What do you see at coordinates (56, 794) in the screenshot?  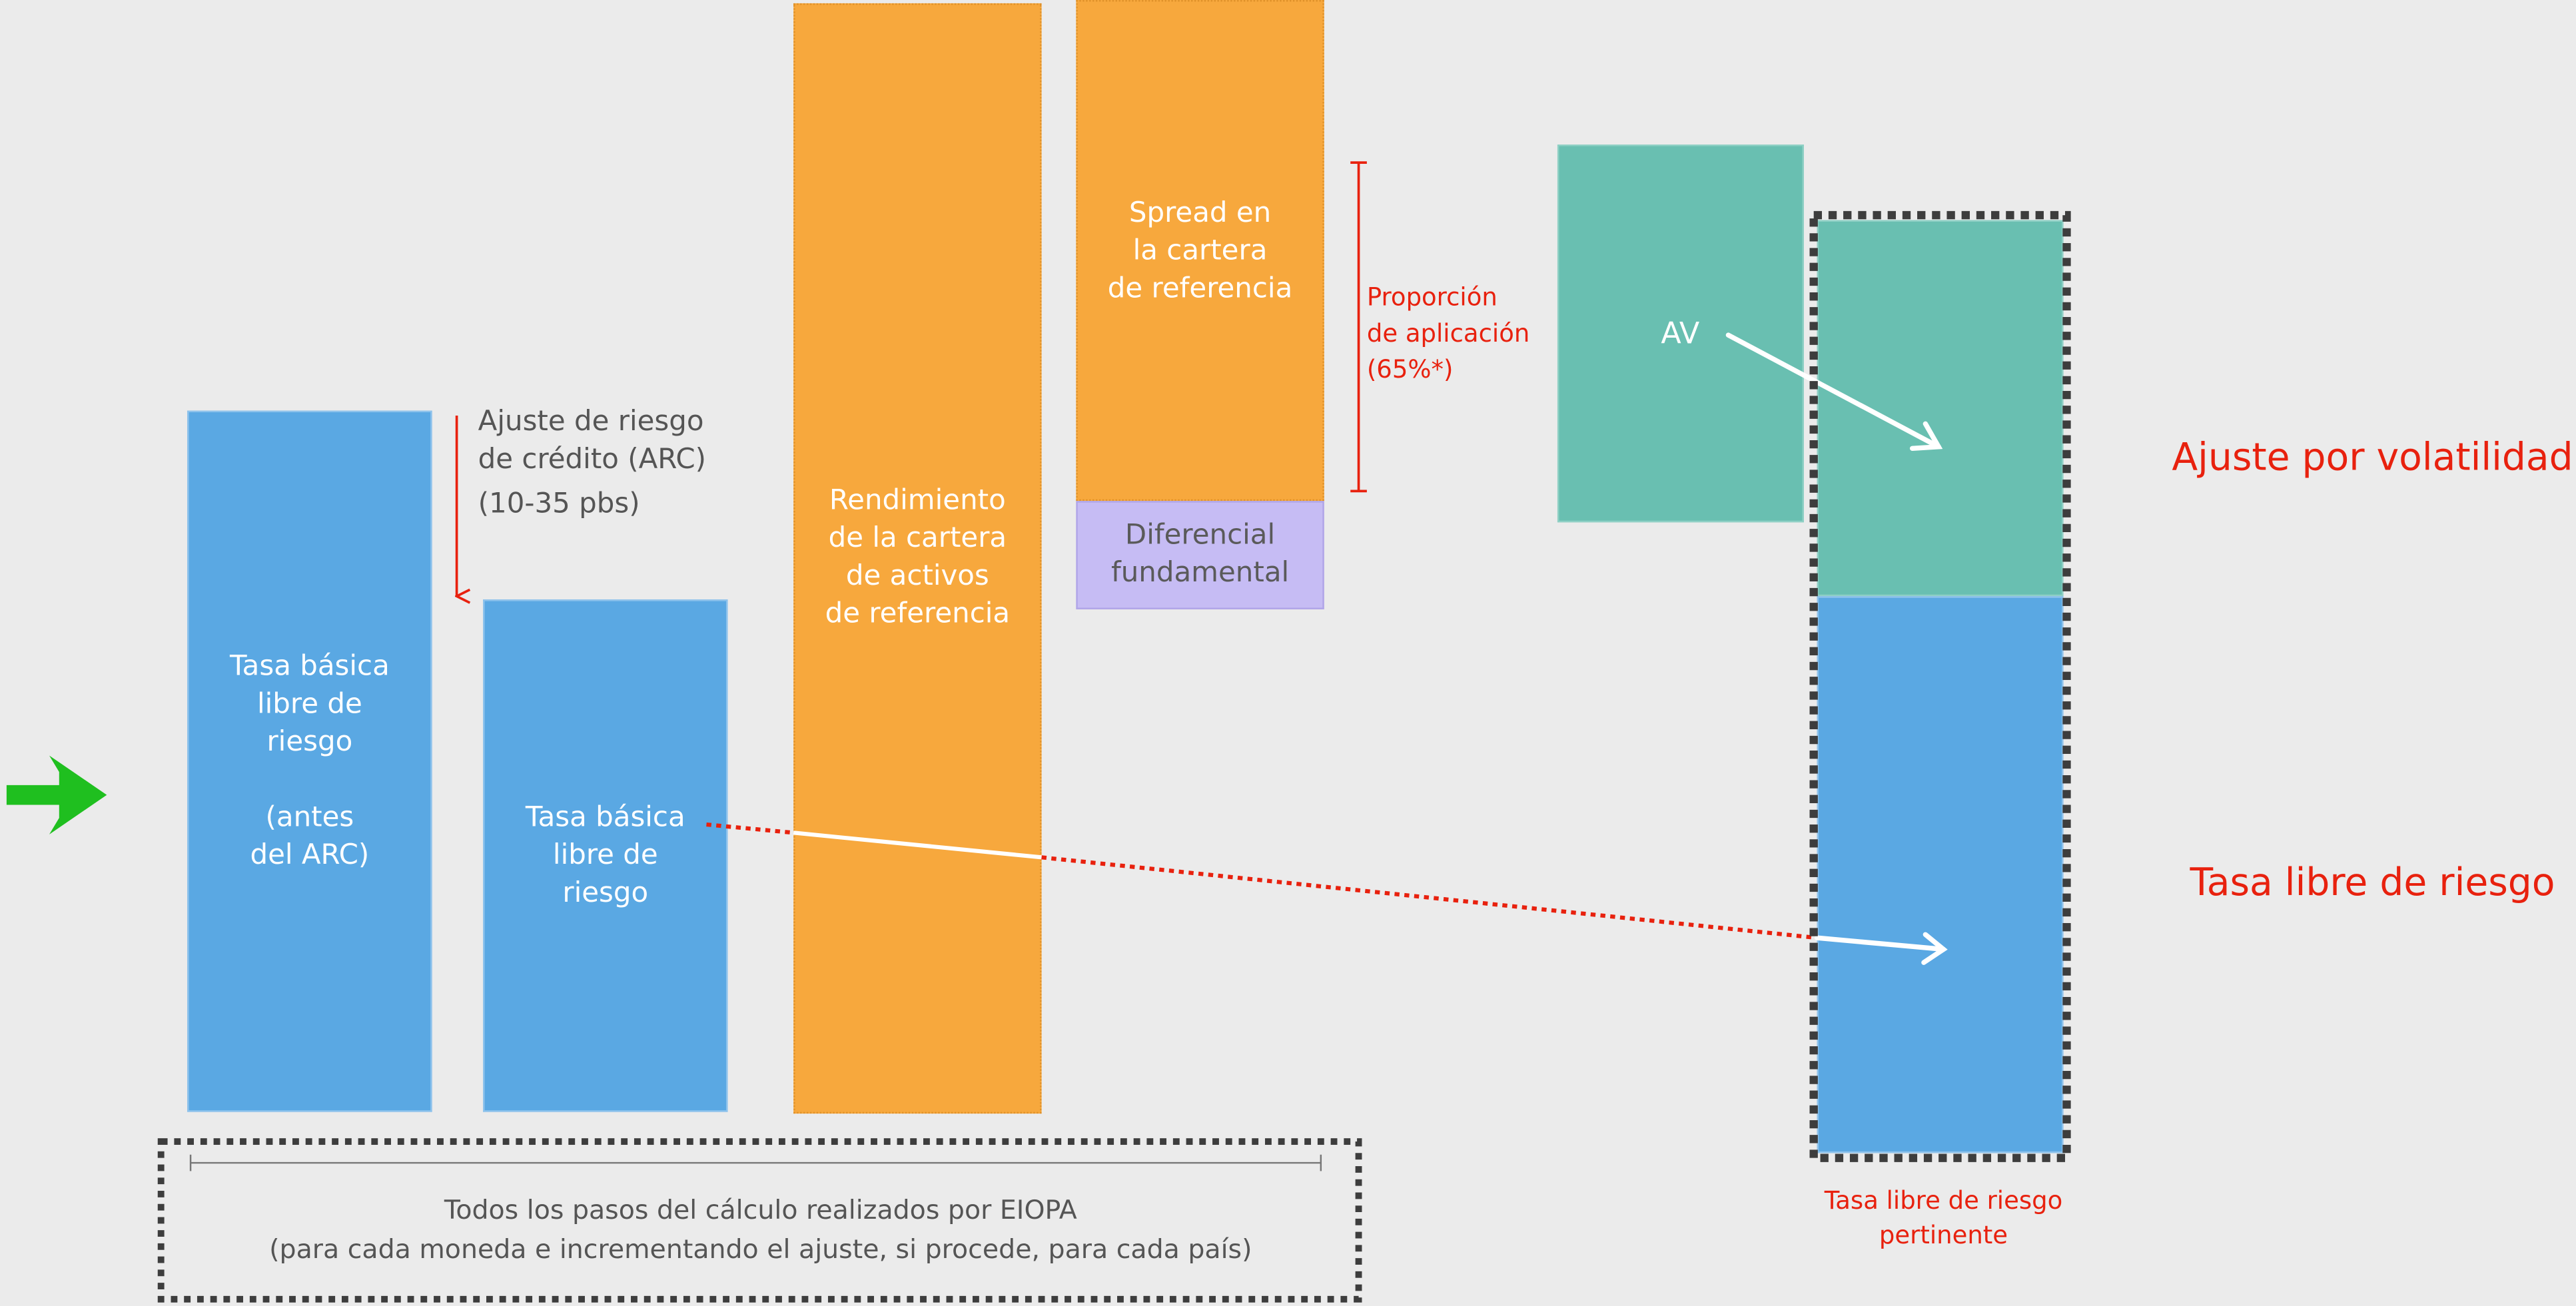 I see `green-arrow-icon` at bounding box center [56, 794].